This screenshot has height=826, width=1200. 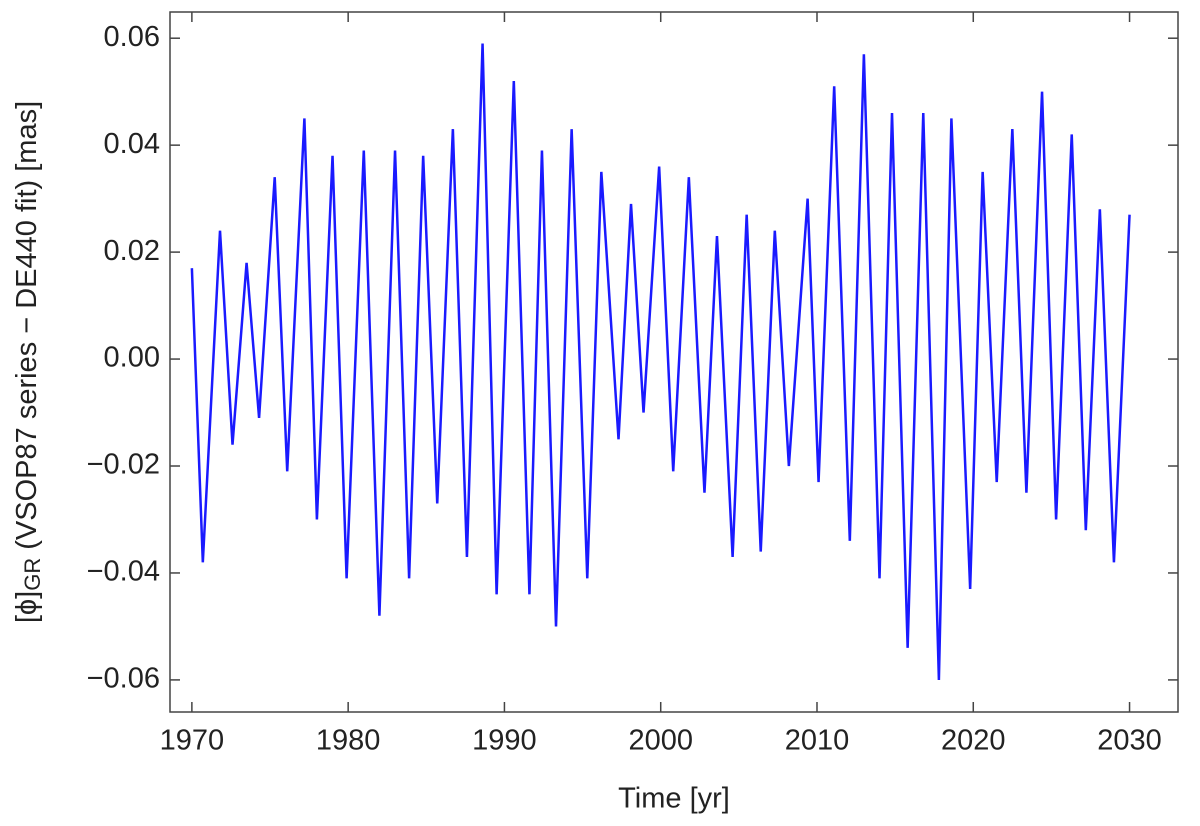 What do you see at coordinates (132, 144) in the screenshot?
I see `y-tick-label: 0.04` at bounding box center [132, 144].